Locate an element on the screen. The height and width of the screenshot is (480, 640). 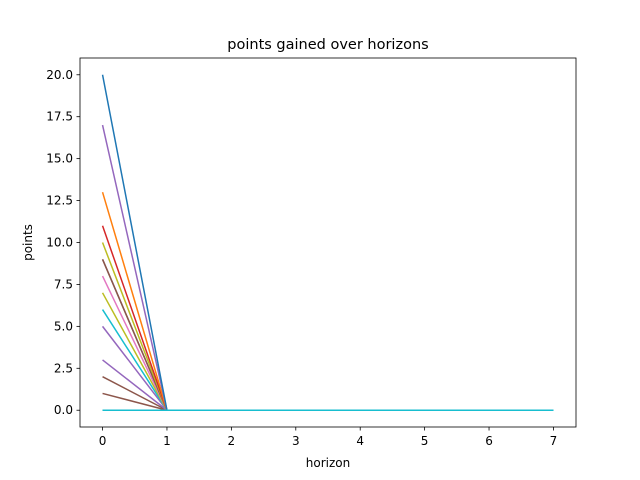
x-axis-label: horizon is located at coordinates (328, 463).